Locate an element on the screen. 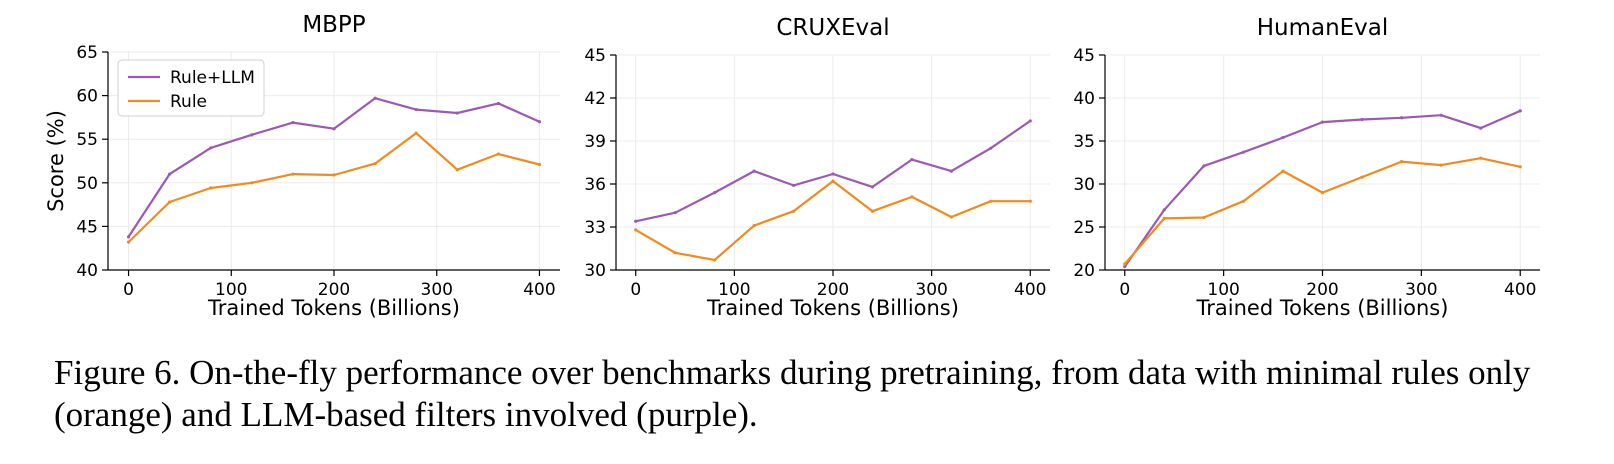 The height and width of the screenshot is (464, 1614). humaneval-xtick-label: 300 is located at coordinates (1421, 290).